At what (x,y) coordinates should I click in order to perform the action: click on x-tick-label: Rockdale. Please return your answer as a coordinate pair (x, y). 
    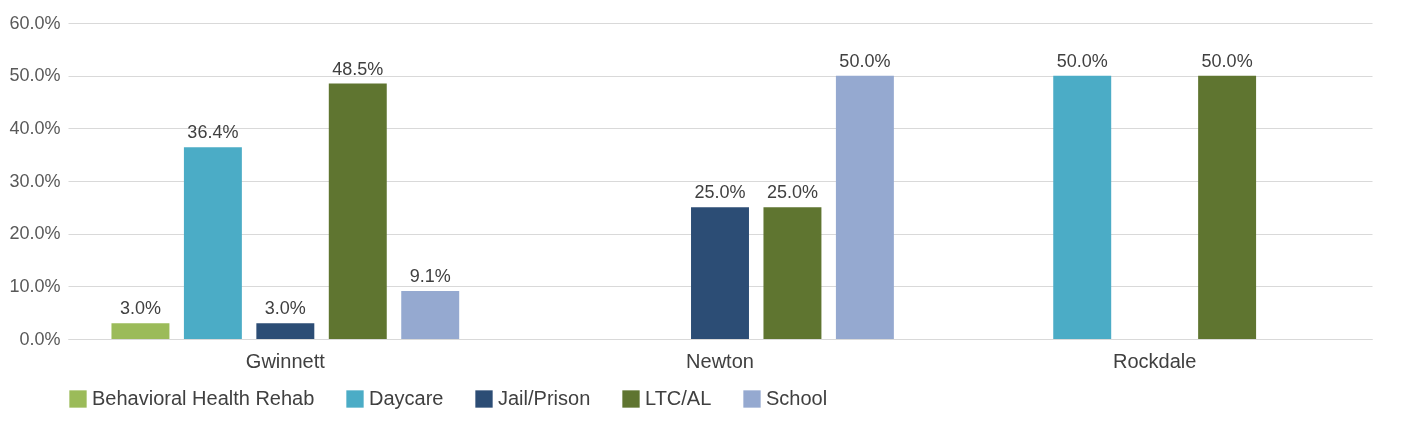
    Looking at the image, I should click on (1154, 360).